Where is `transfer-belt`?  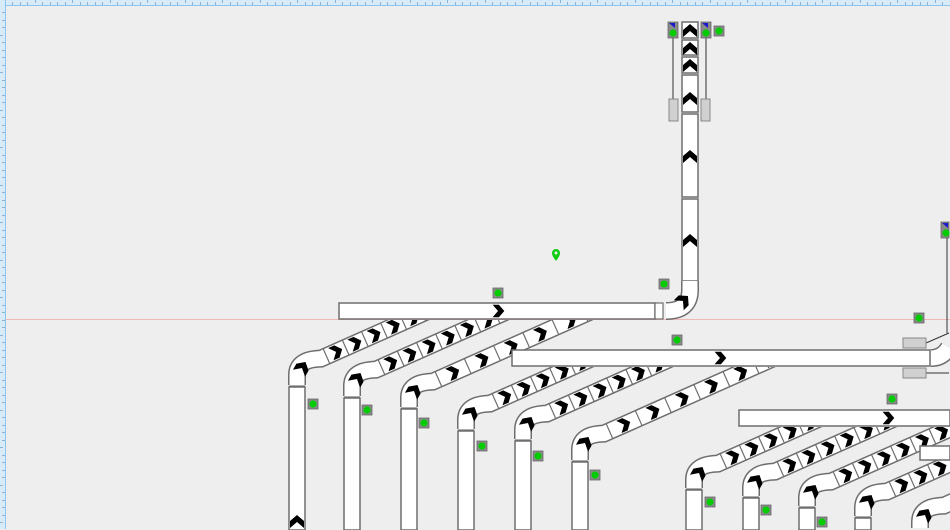 transfer-belt is located at coordinates (940, 354).